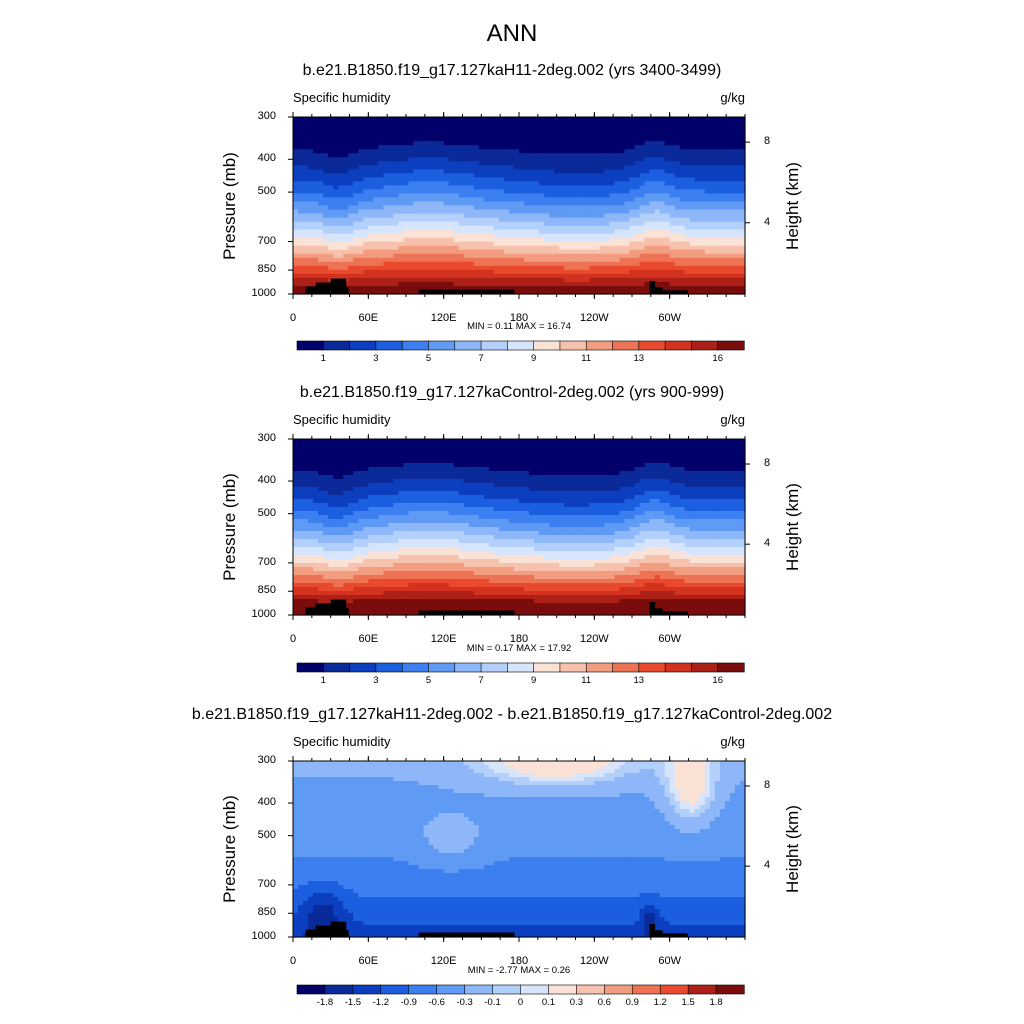 The height and width of the screenshot is (1024, 1024). What do you see at coordinates (266, 760) in the screenshot?
I see `y-tick-label: 300` at bounding box center [266, 760].